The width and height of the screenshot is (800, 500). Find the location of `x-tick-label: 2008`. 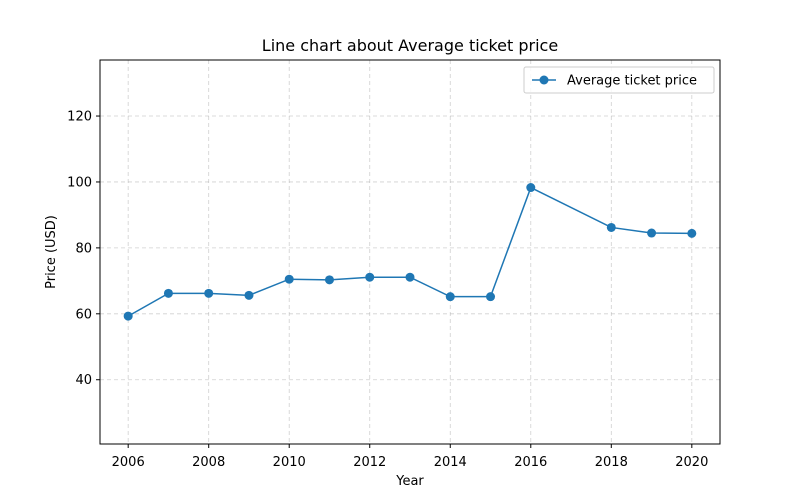

x-tick-label: 2008 is located at coordinates (208, 462).